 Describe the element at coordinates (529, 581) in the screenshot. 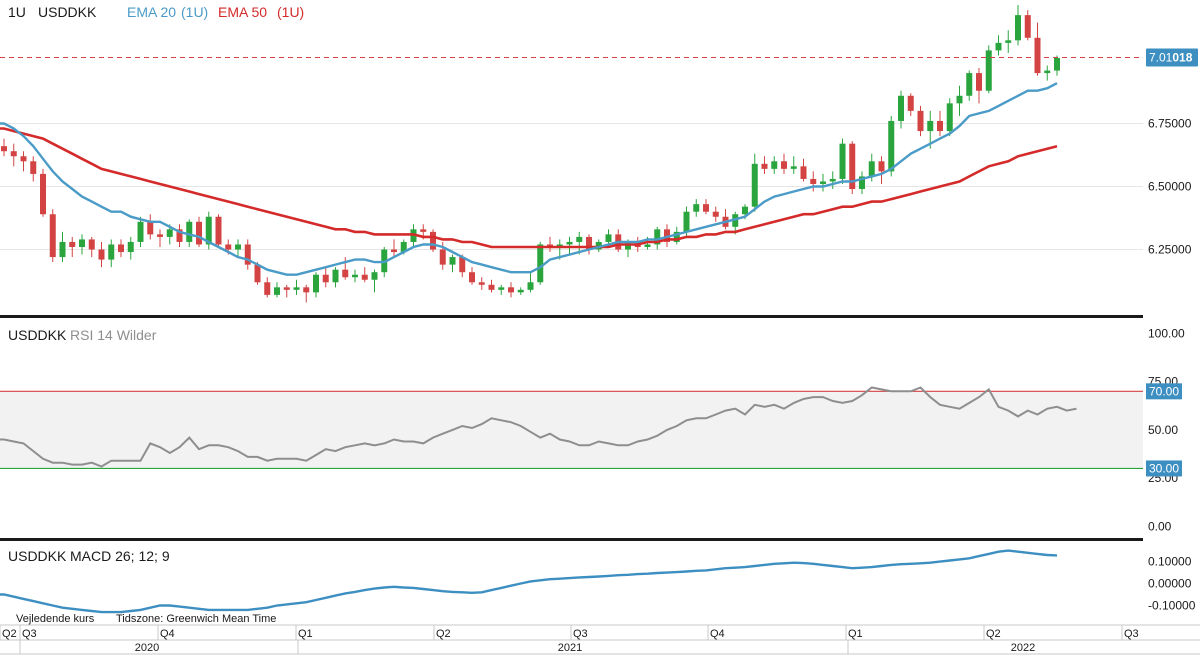

I see `macd-line` at that location.